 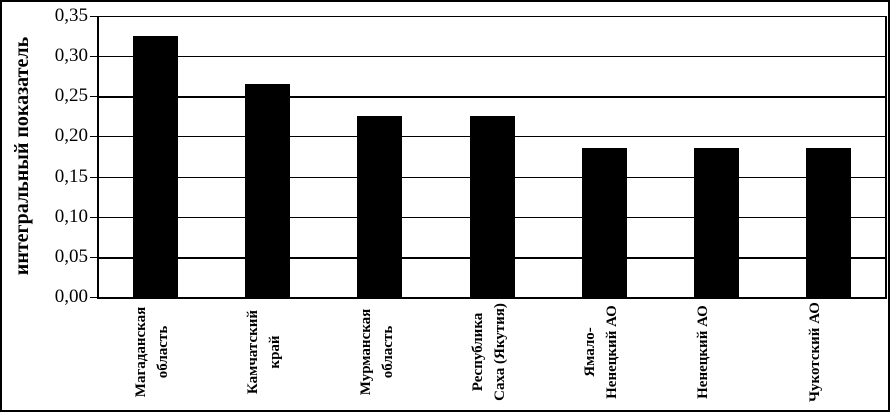 I want to click on x-category-label: Ненецкий АО, so click(x=715, y=352).